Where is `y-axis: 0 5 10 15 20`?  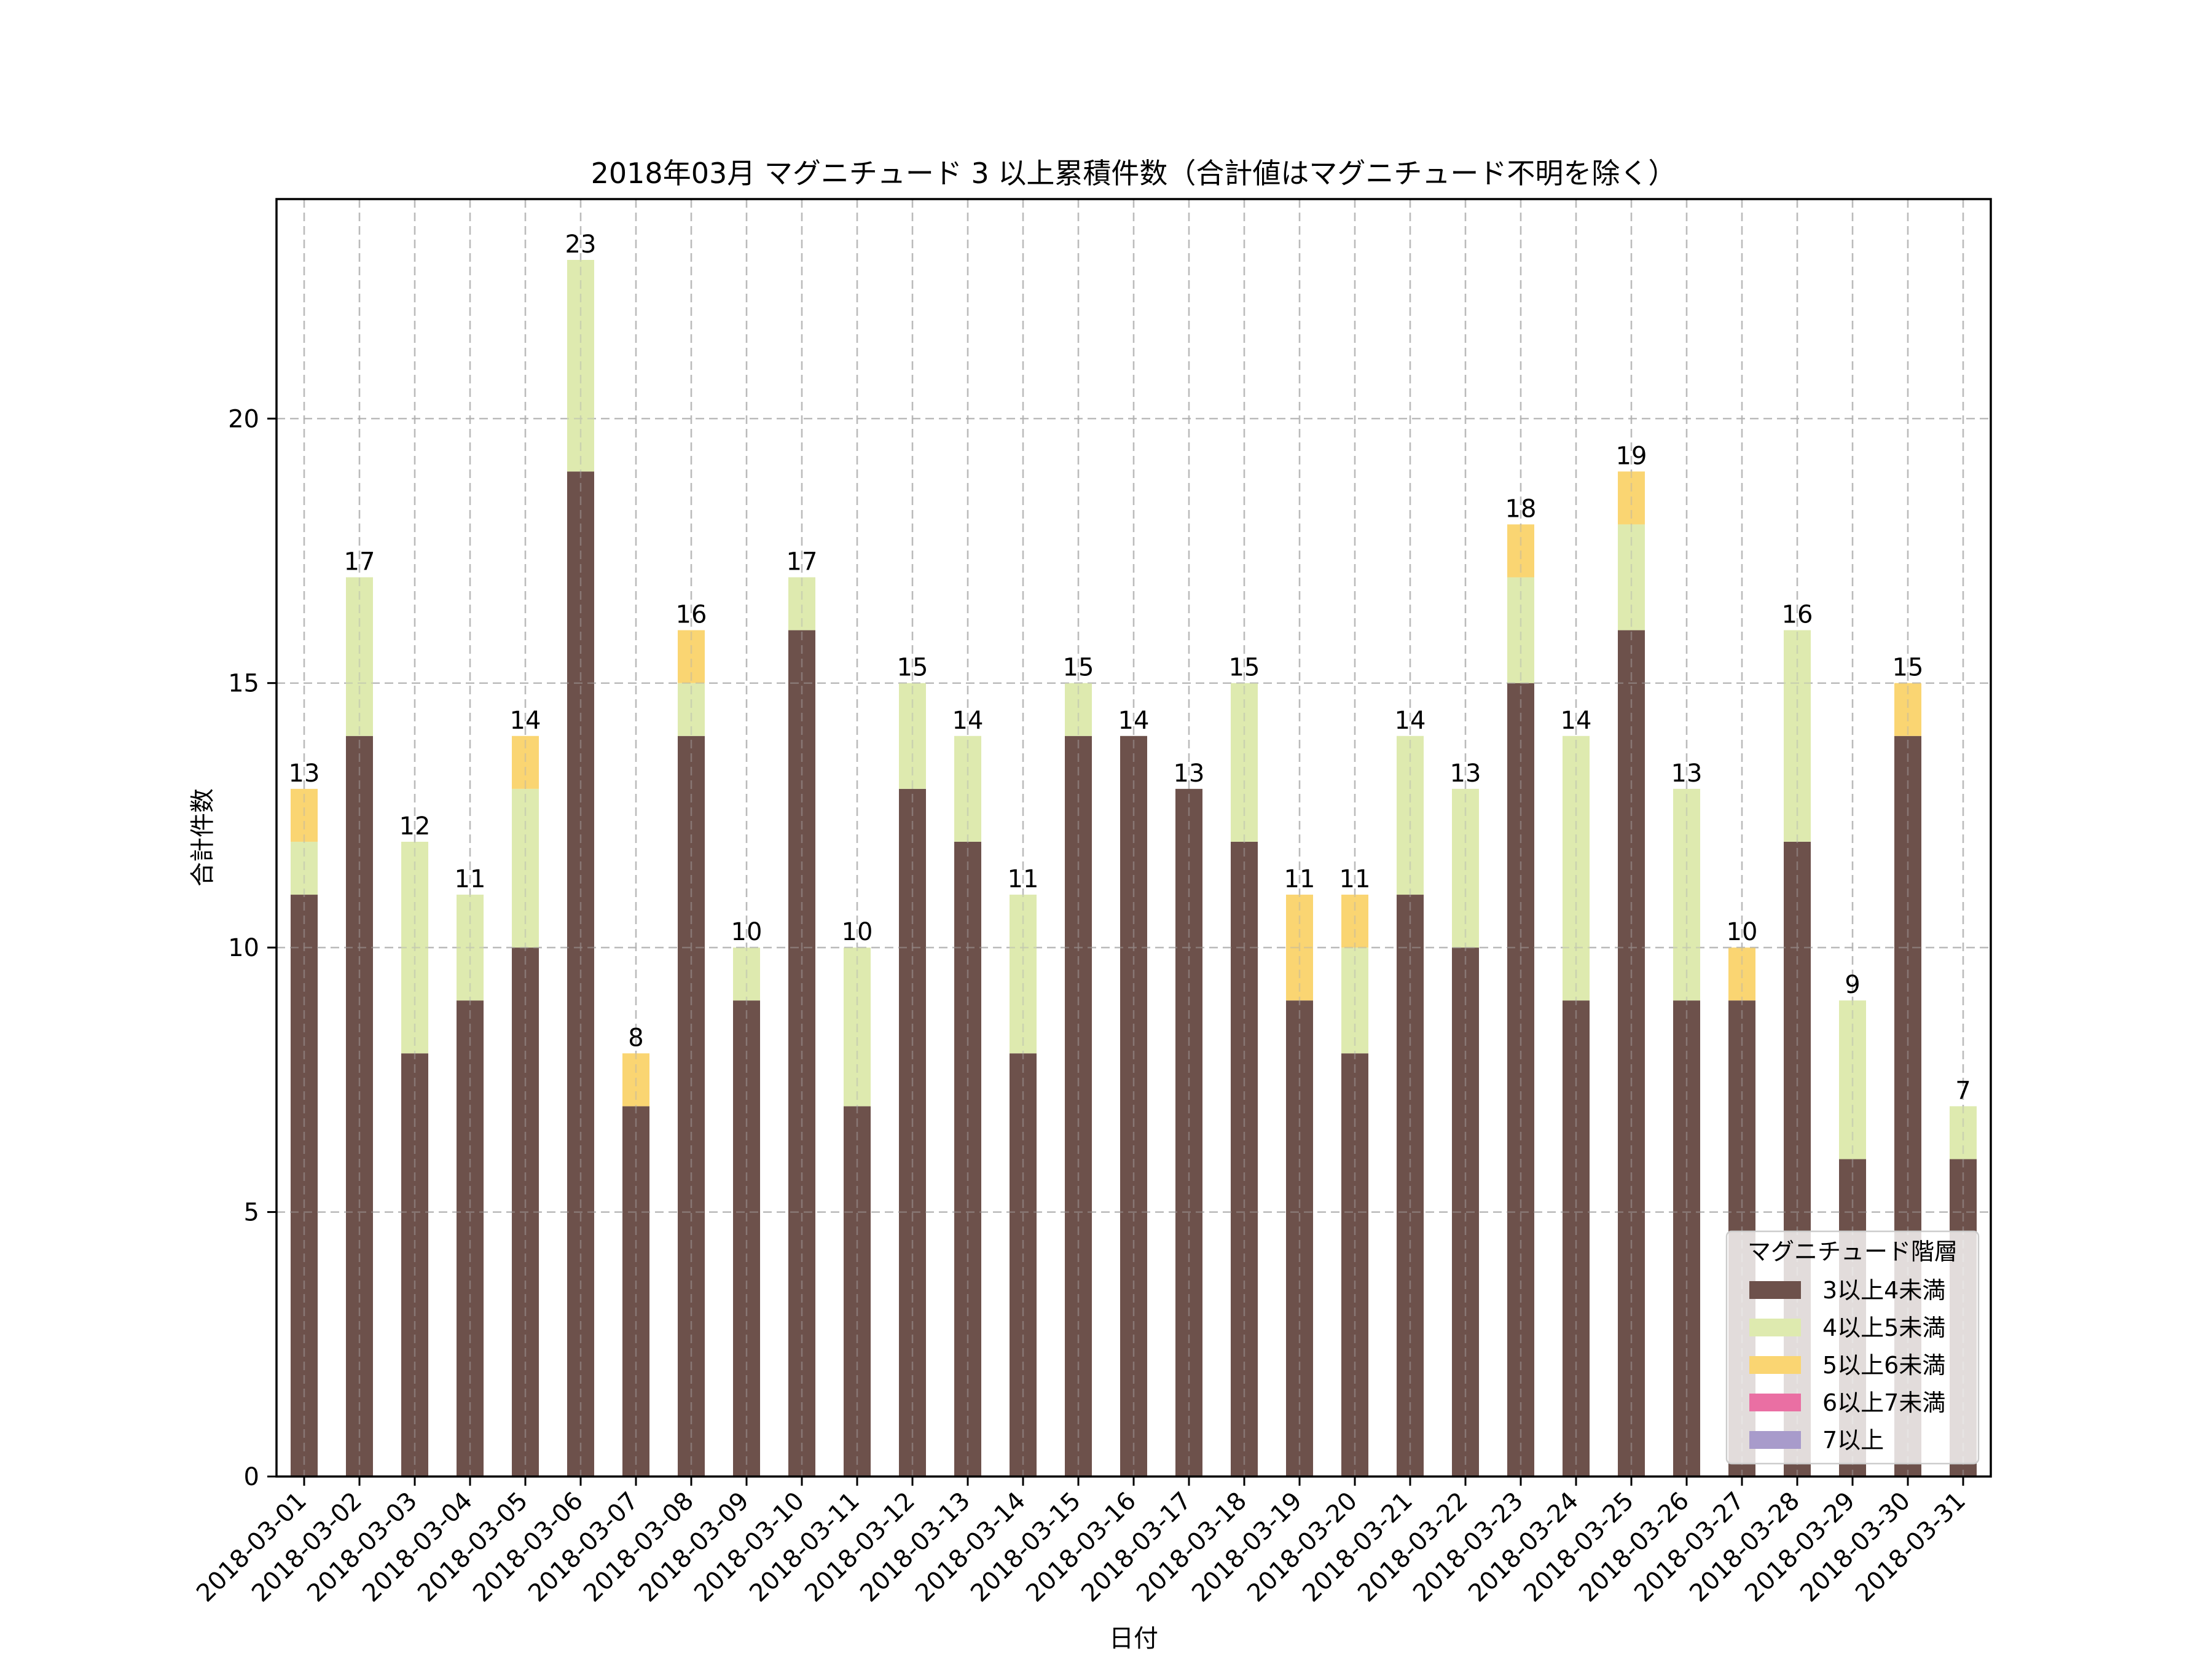 y-axis: 0 5 10 15 20 is located at coordinates (252, 948).